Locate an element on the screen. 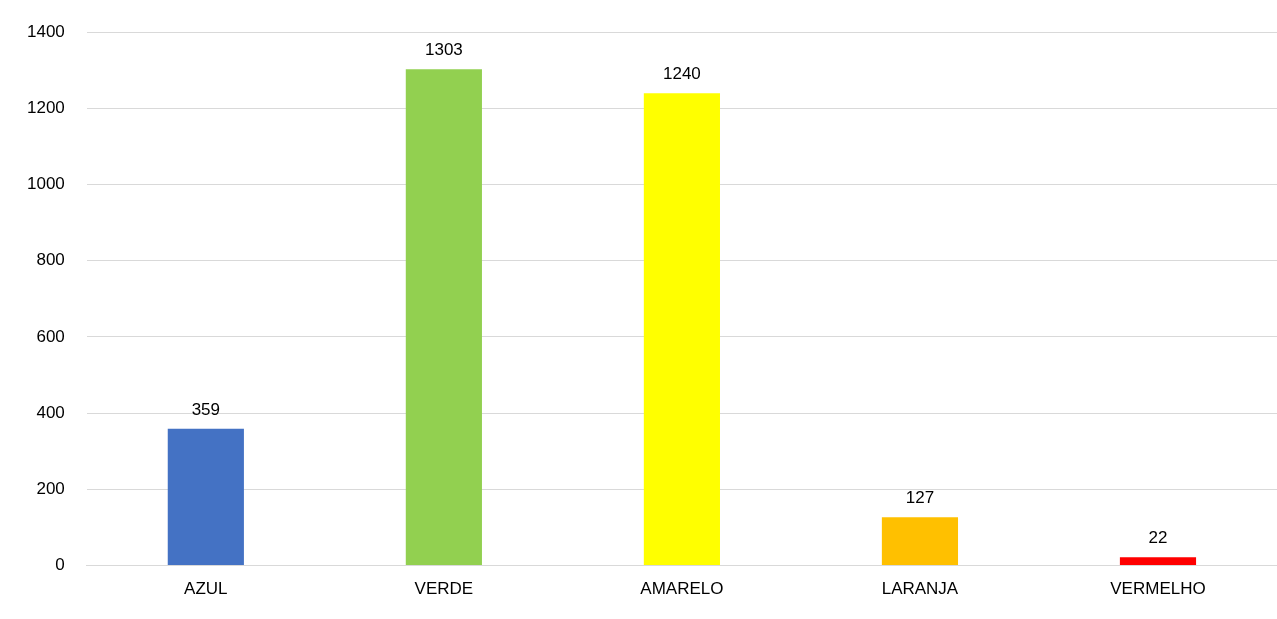  y-tick-label: 0 is located at coordinates (60, 565).